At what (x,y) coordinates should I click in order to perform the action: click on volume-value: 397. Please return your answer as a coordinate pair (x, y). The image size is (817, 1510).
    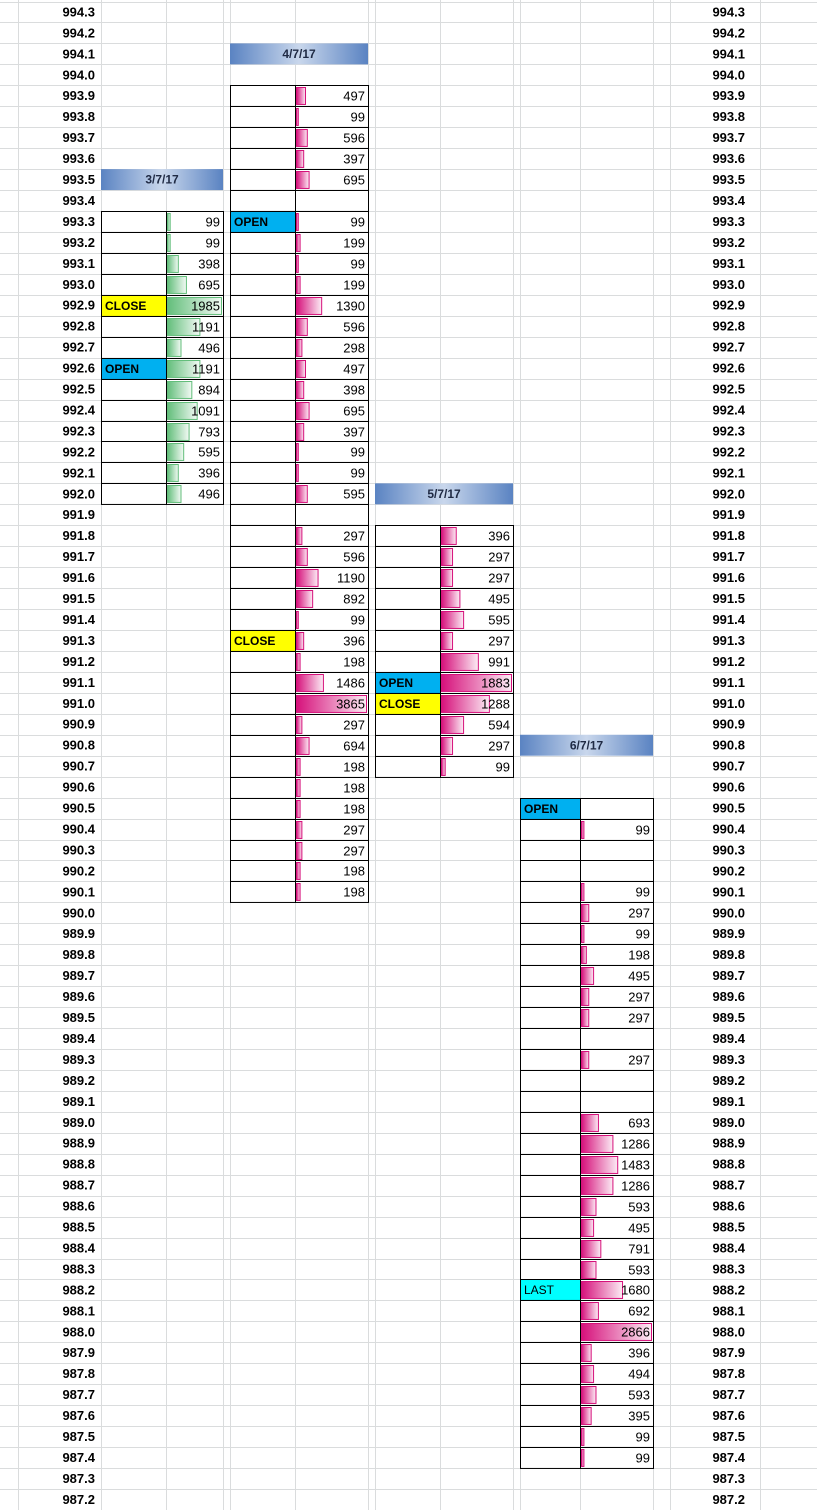
    Looking at the image, I should click on (354, 158).